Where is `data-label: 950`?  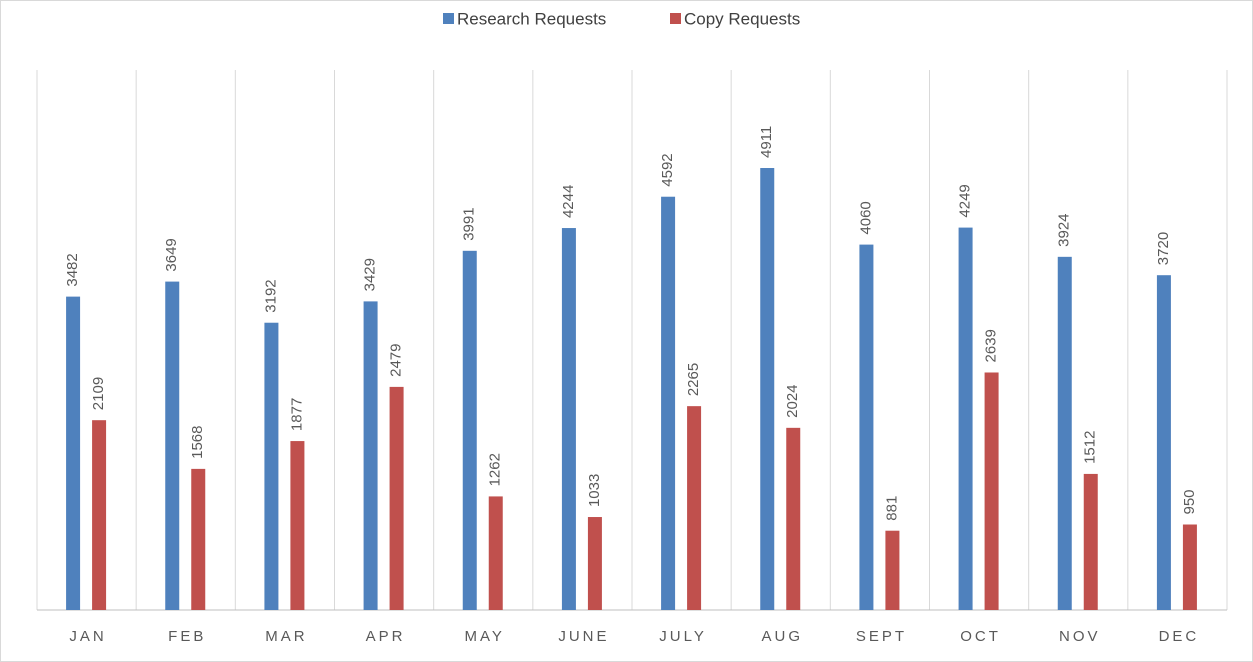
data-label: 950 is located at coordinates (1189, 501).